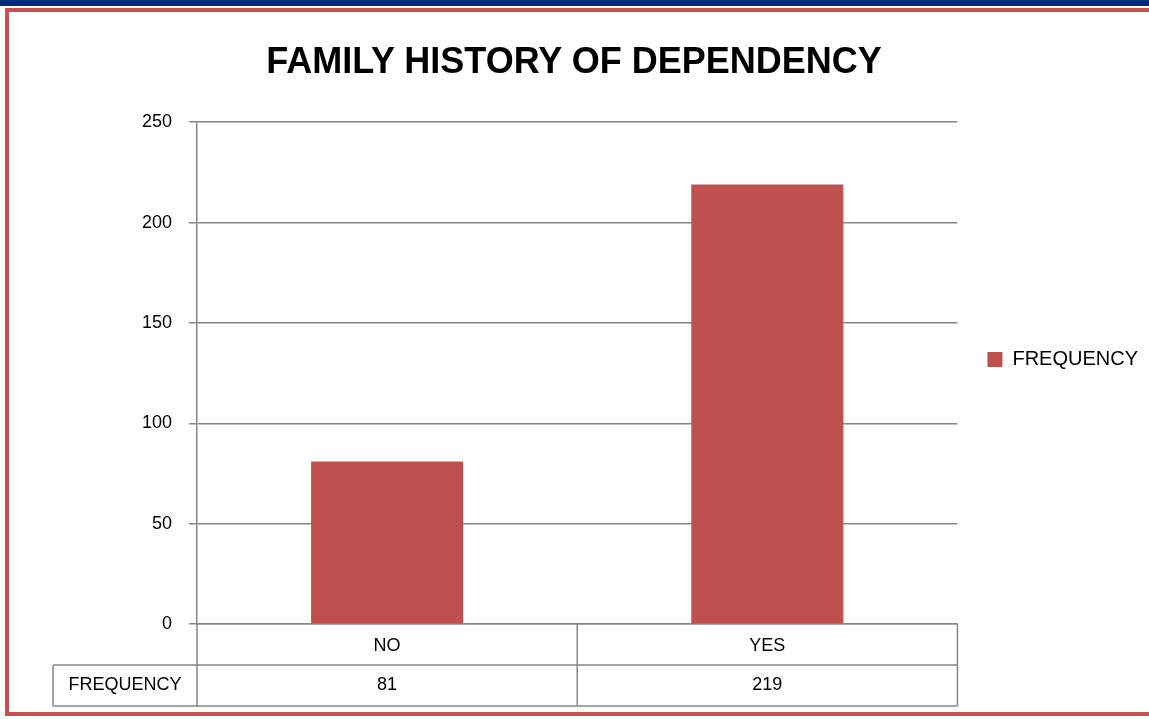 The height and width of the screenshot is (719, 1149). Describe the element at coordinates (161, 522) in the screenshot. I see `y-tick-label: 50` at that location.